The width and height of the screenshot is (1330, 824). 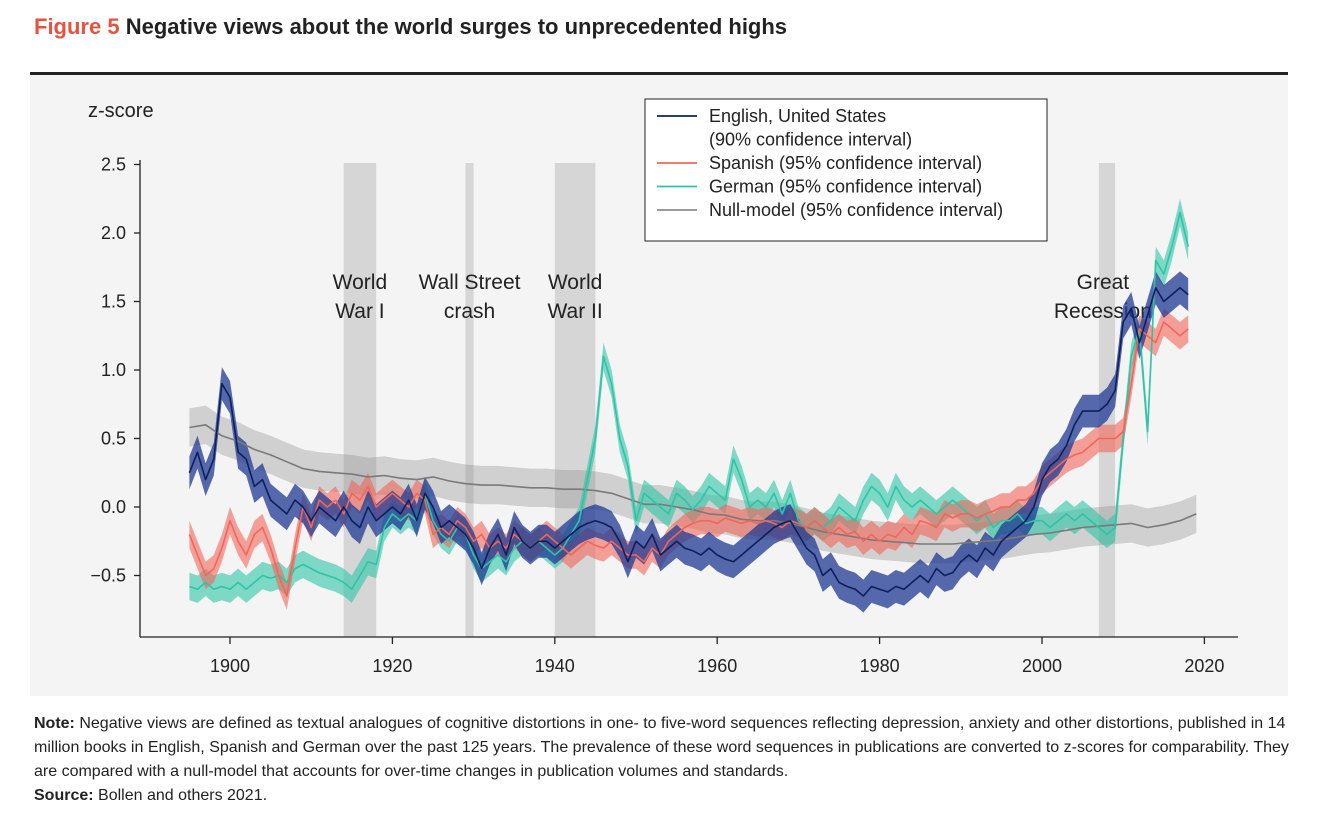 I want to click on x-tick-label-2: 1940, so click(x=555, y=666).